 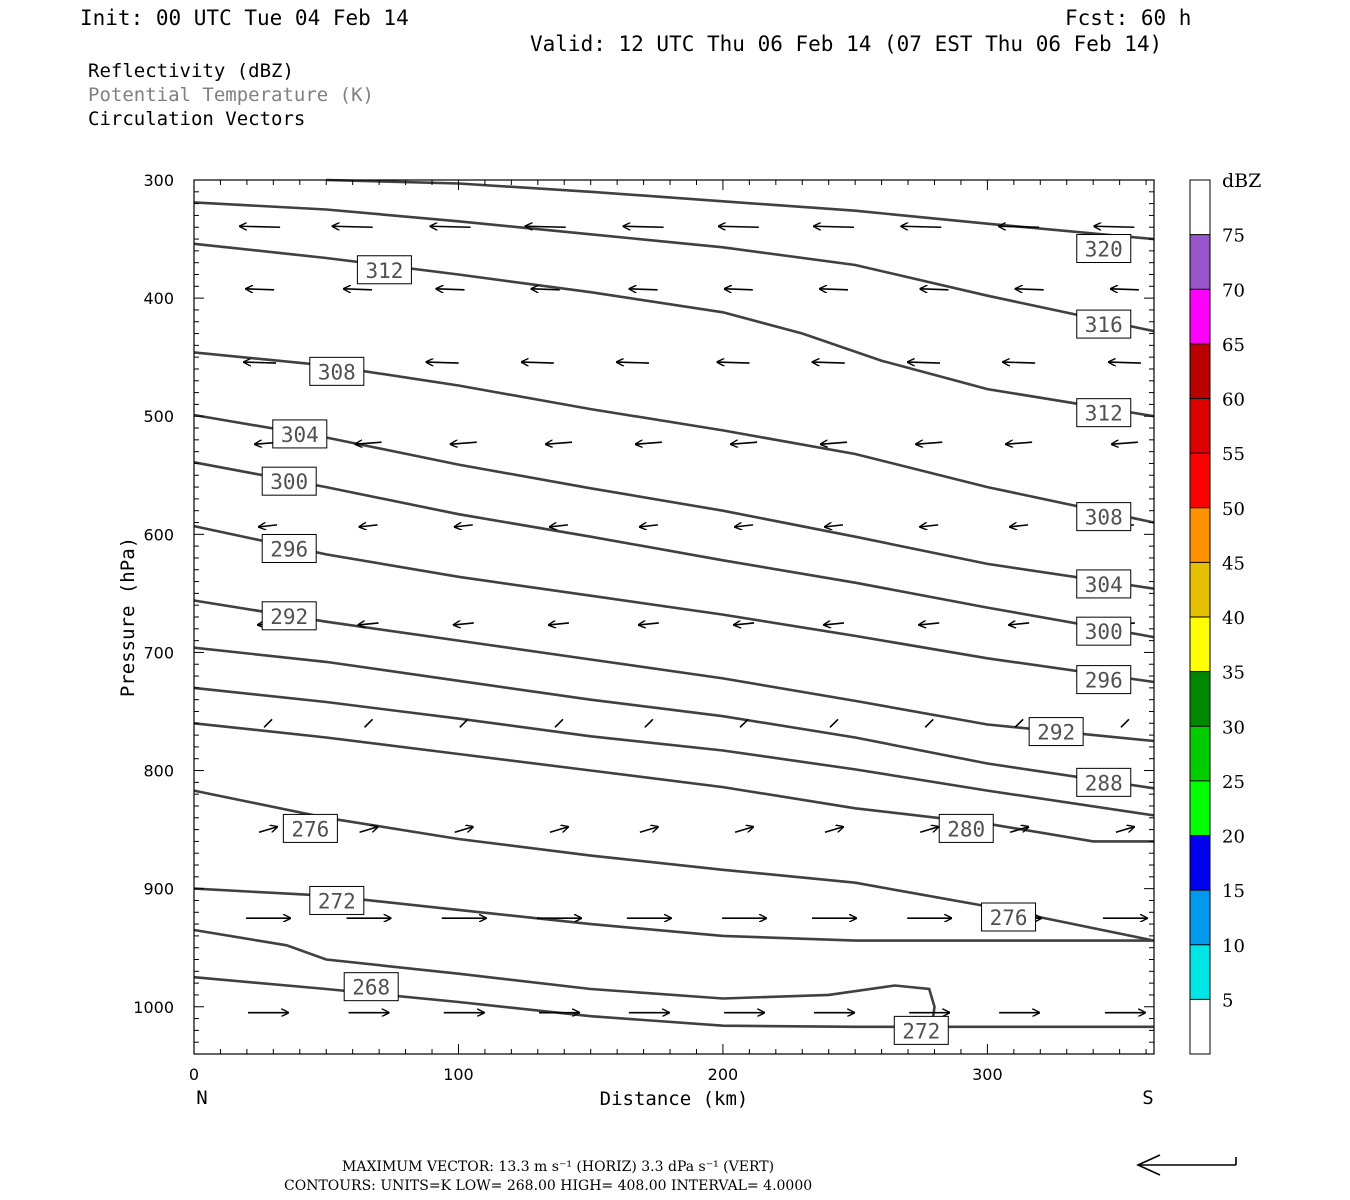 What do you see at coordinates (1233, 454) in the screenshot?
I see `colorbar-tick-label: 55` at bounding box center [1233, 454].